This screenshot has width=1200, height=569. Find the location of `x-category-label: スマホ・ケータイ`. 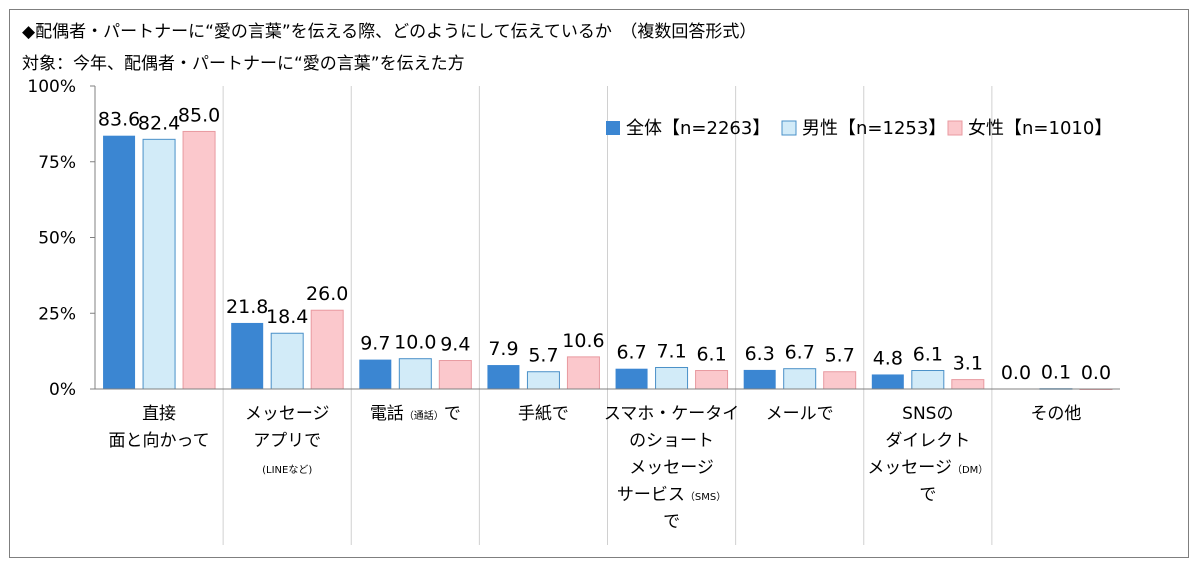

x-category-label: スマホ・ケータイ is located at coordinates (672, 414).